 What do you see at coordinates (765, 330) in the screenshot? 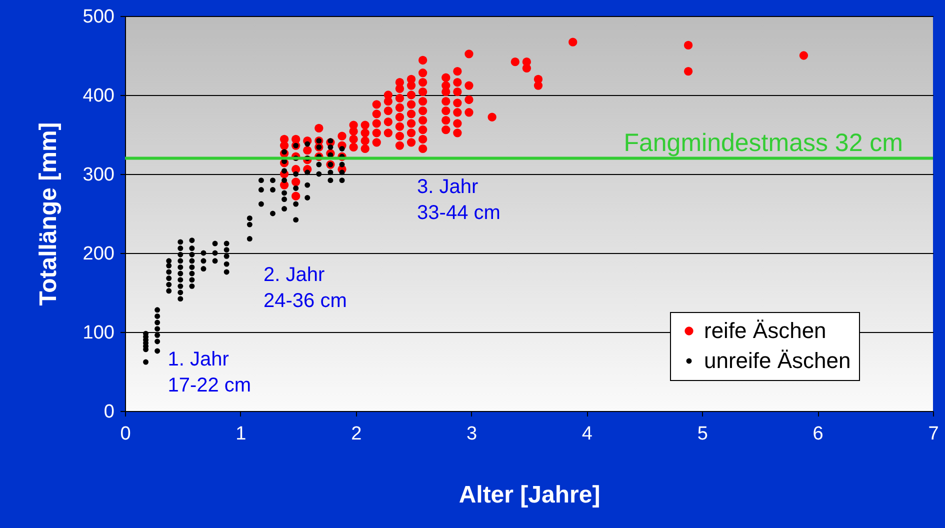
I see `legend-label: reife Äschen` at bounding box center [765, 330].